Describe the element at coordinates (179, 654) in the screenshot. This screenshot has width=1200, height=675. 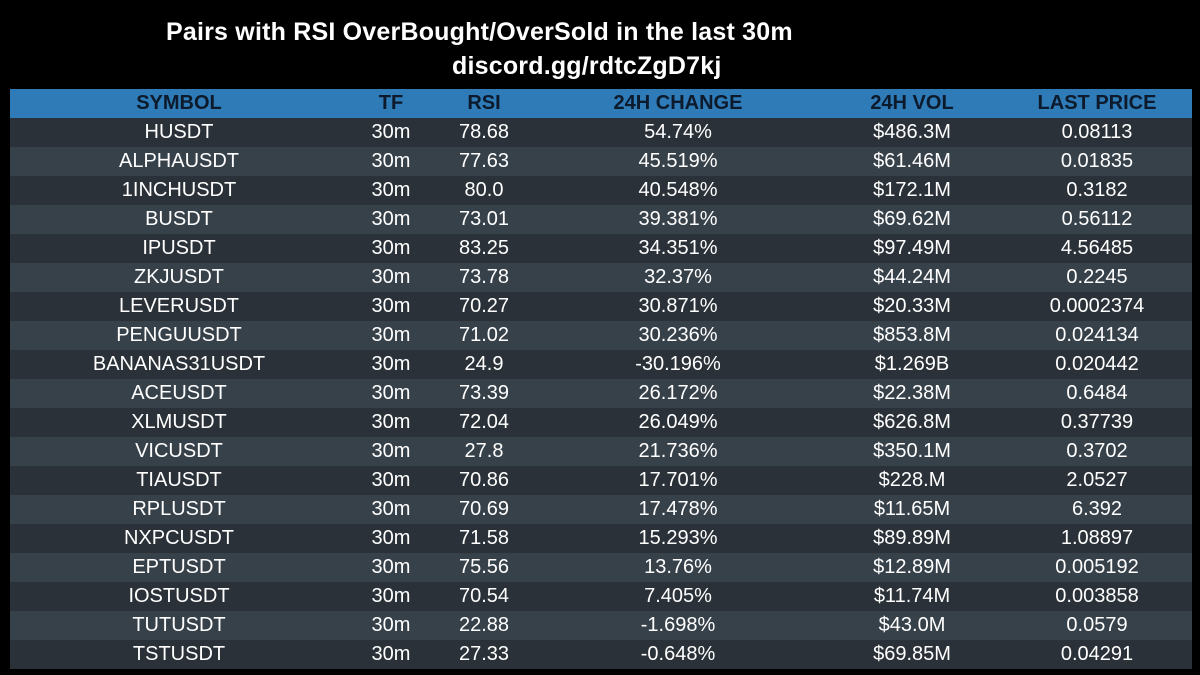
I see `symbol-cell: TSTUSDT` at that location.